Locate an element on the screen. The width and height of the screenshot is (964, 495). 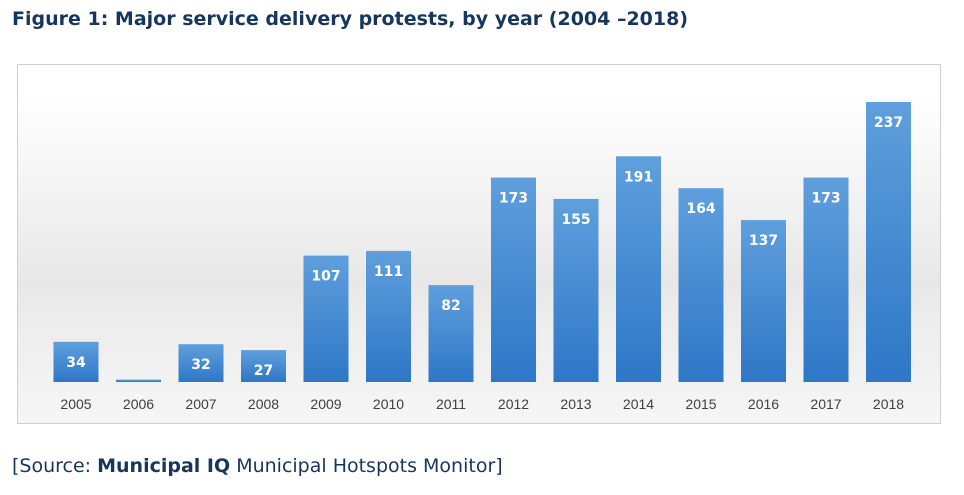
data-label-2008: 27 is located at coordinates (263, 371).